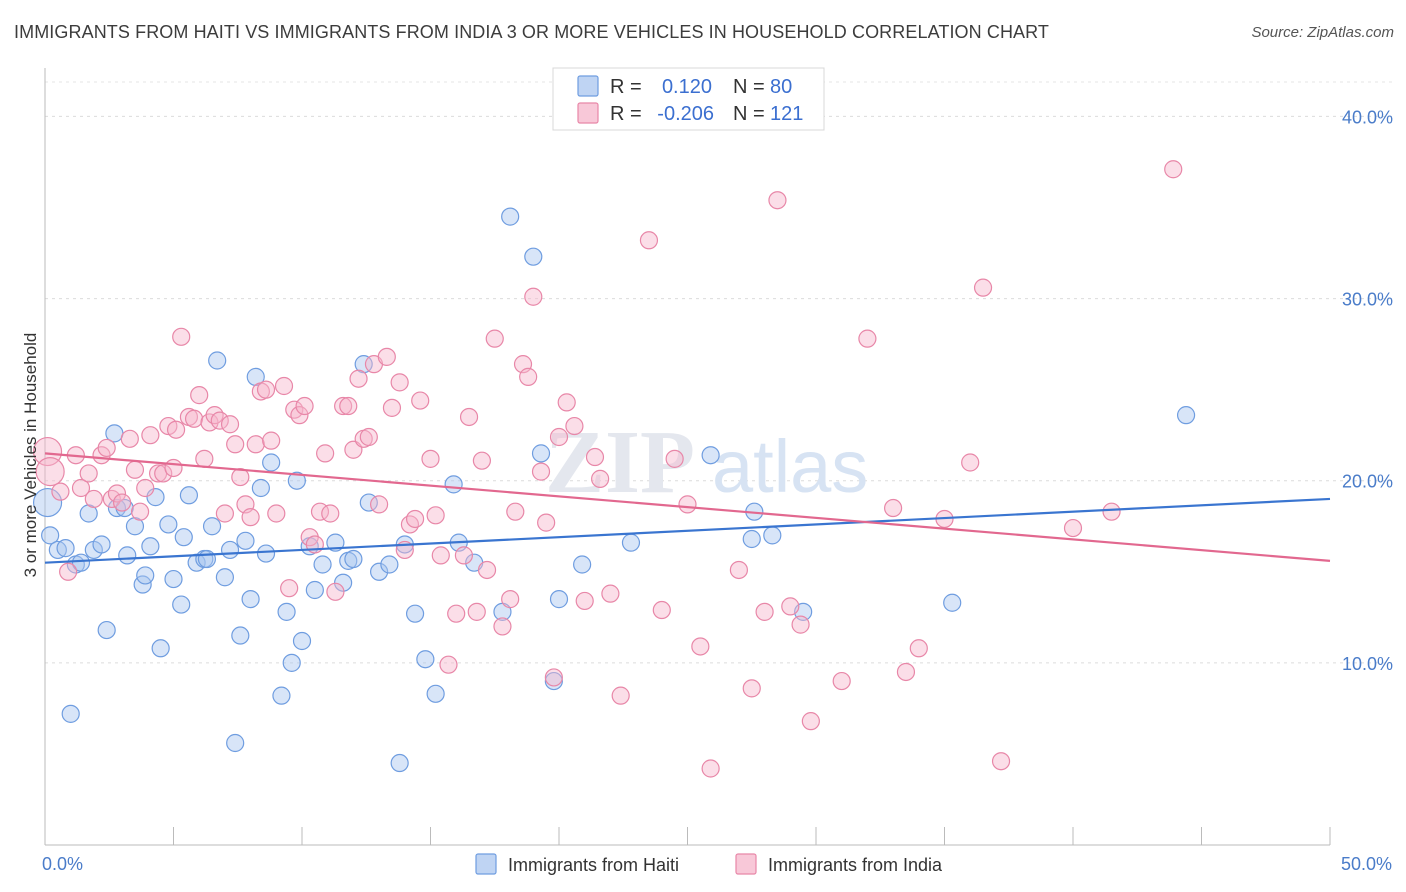 Image resolution: width=1406 pixels, height=892 pixels. Describe the element at coordinates (1322, 32) in the screenshot. I see `chart-source: Source: ZipAtlas.com` at that location.